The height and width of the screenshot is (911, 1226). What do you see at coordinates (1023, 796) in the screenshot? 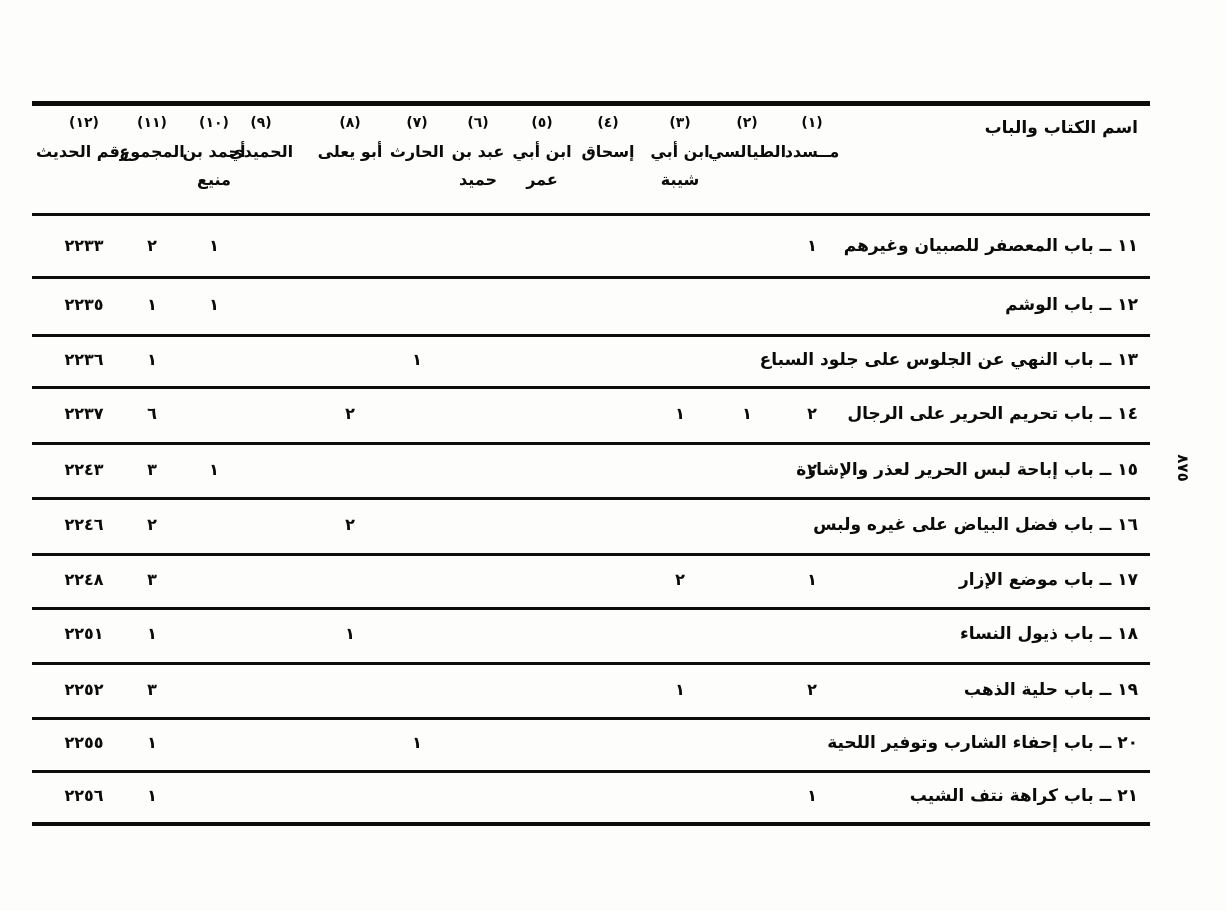
I see `row-title: ٢١ ــ باب كراهة نتف الشيب` at bounding box center [1023, 796].